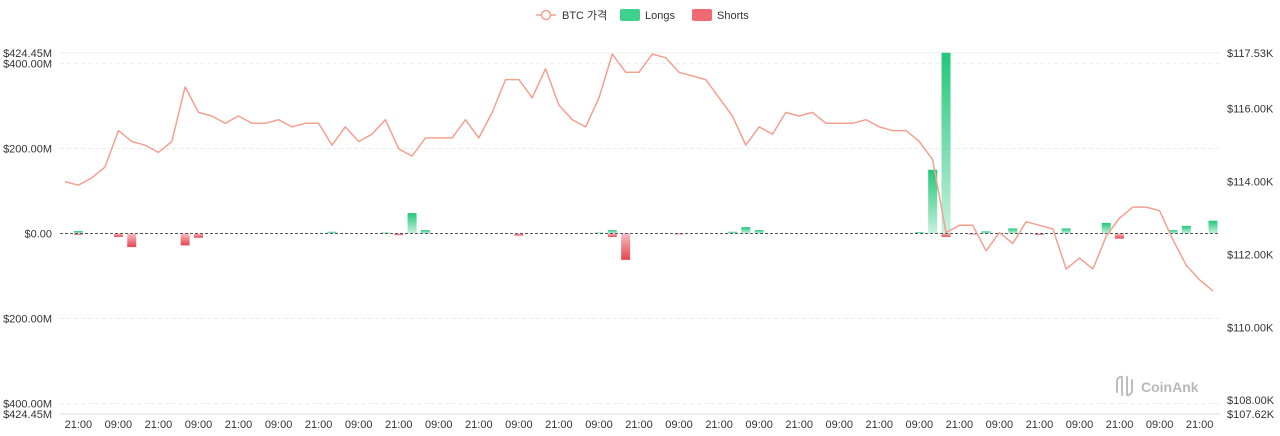  Describe the element at coordinates (546, 15) in the screenshot. I see `circle-marker-icon` at that location.